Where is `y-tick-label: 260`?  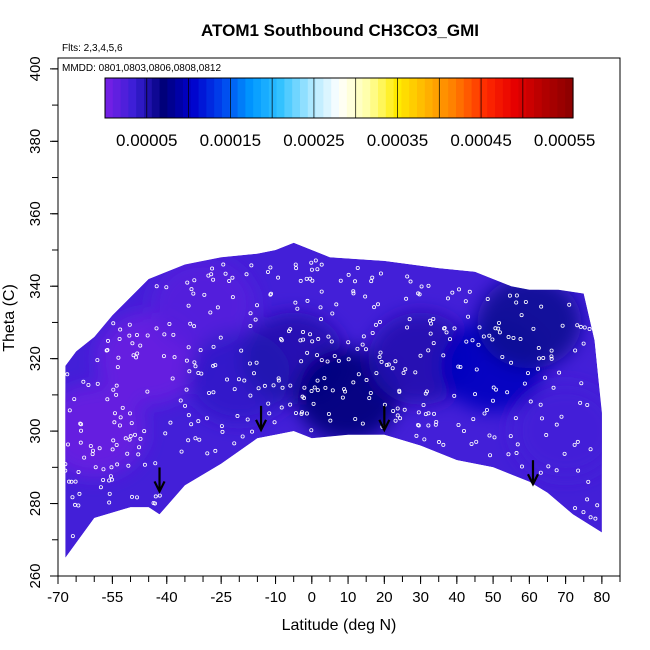 y-tick-label: 260 is located at coordinates (35, 575).